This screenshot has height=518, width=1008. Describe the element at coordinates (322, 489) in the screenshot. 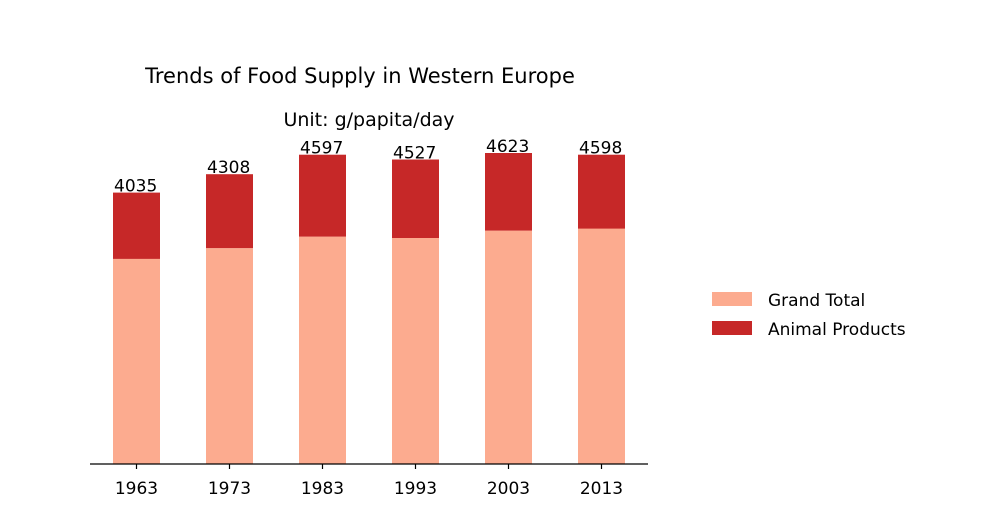

I see `x-tick-label-1983: 1983` at that location.